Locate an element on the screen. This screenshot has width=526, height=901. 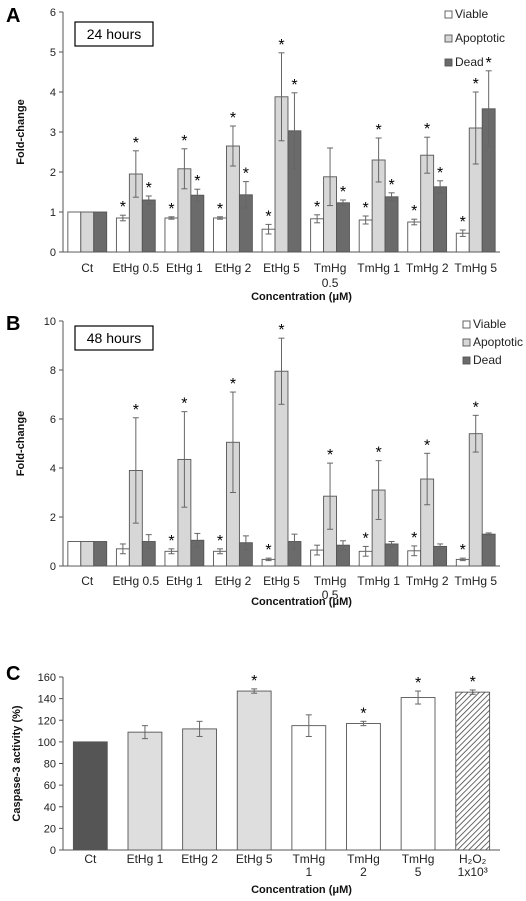
y-tick-label: 100 is located at coordinates (47, 743).